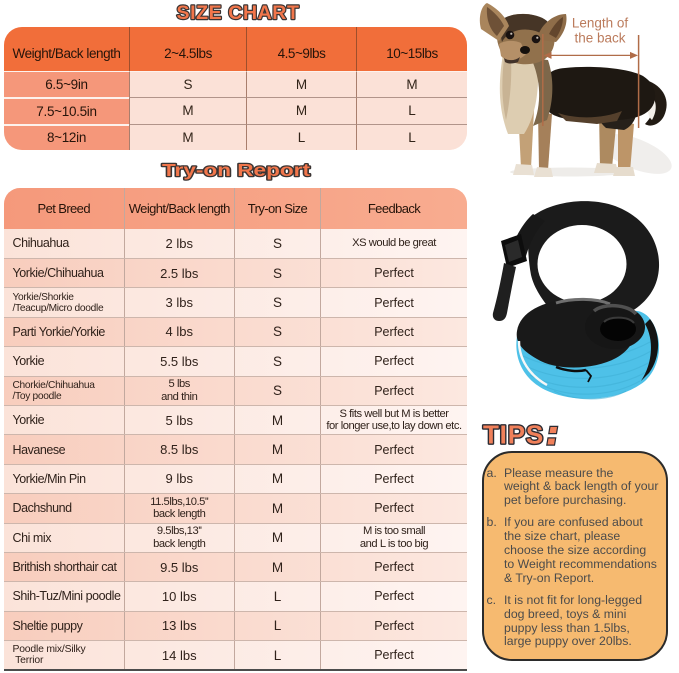 The height and width of the screenshot is (673, 679). What do you see at coordinates (238, 13) in the screenshot?
I see `svg-text: SIZE CHART` at bounding box center [238, 13].